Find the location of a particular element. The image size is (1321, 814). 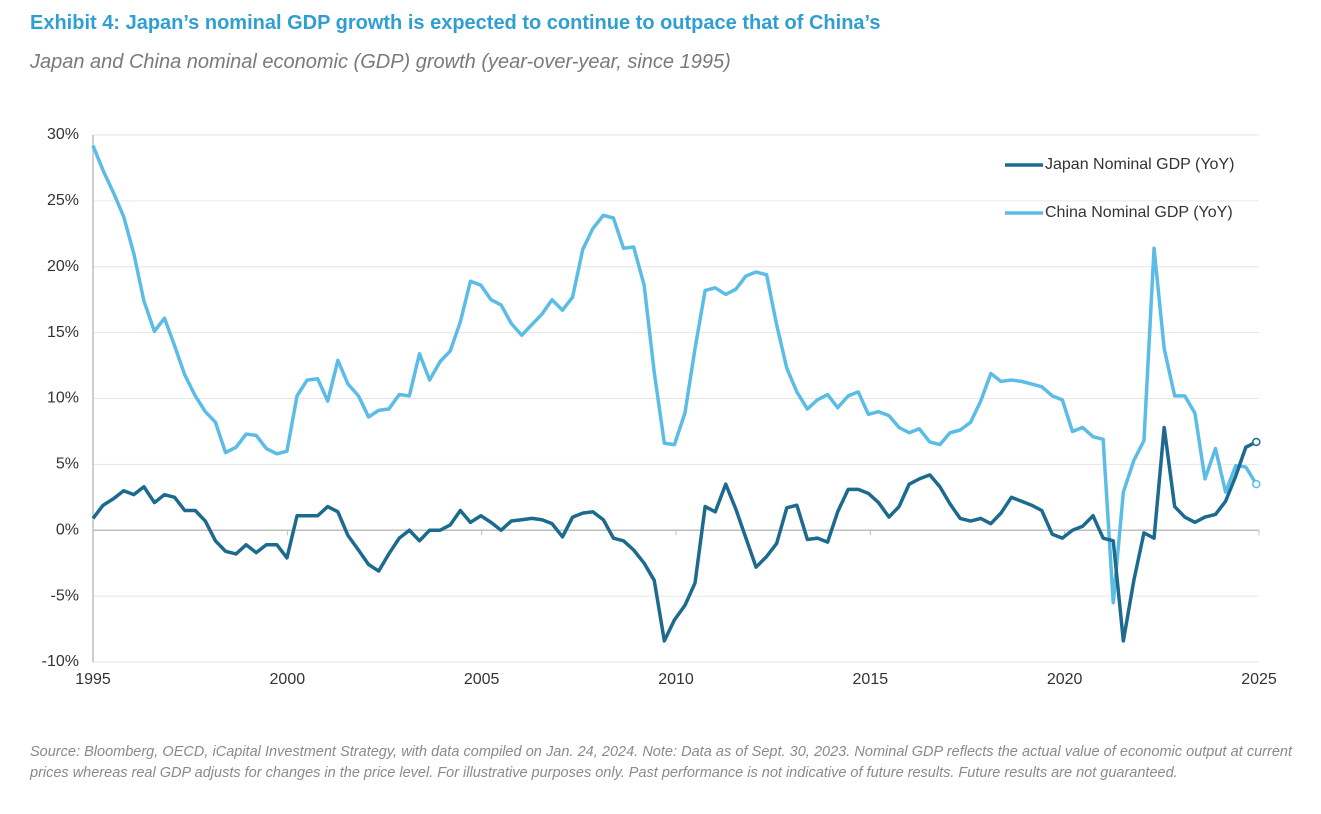

legend-label: Japan Nominal GDP (YoY) is located at coordinates (1139, 164).